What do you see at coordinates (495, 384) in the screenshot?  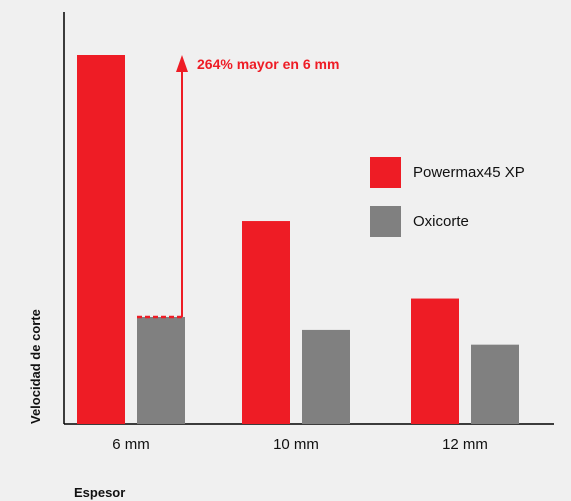 I see `bar-oxicorte-12mm` at bounding box center [495, 384].